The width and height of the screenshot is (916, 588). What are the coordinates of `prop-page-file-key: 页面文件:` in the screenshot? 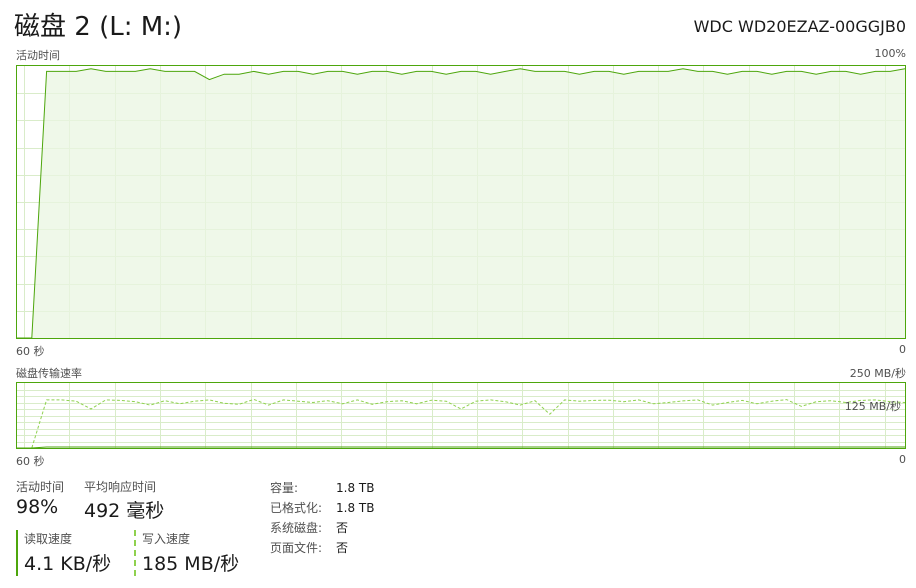 It's located at (296, 548).